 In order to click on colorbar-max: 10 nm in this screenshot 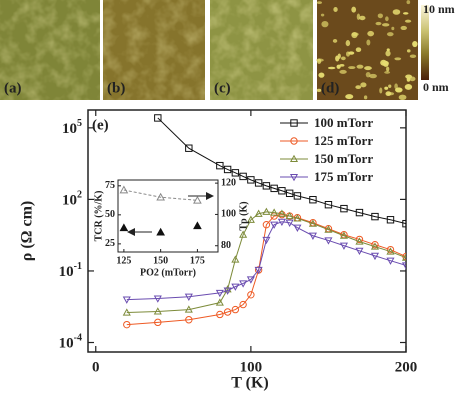, I will do `click(439, 9)`.